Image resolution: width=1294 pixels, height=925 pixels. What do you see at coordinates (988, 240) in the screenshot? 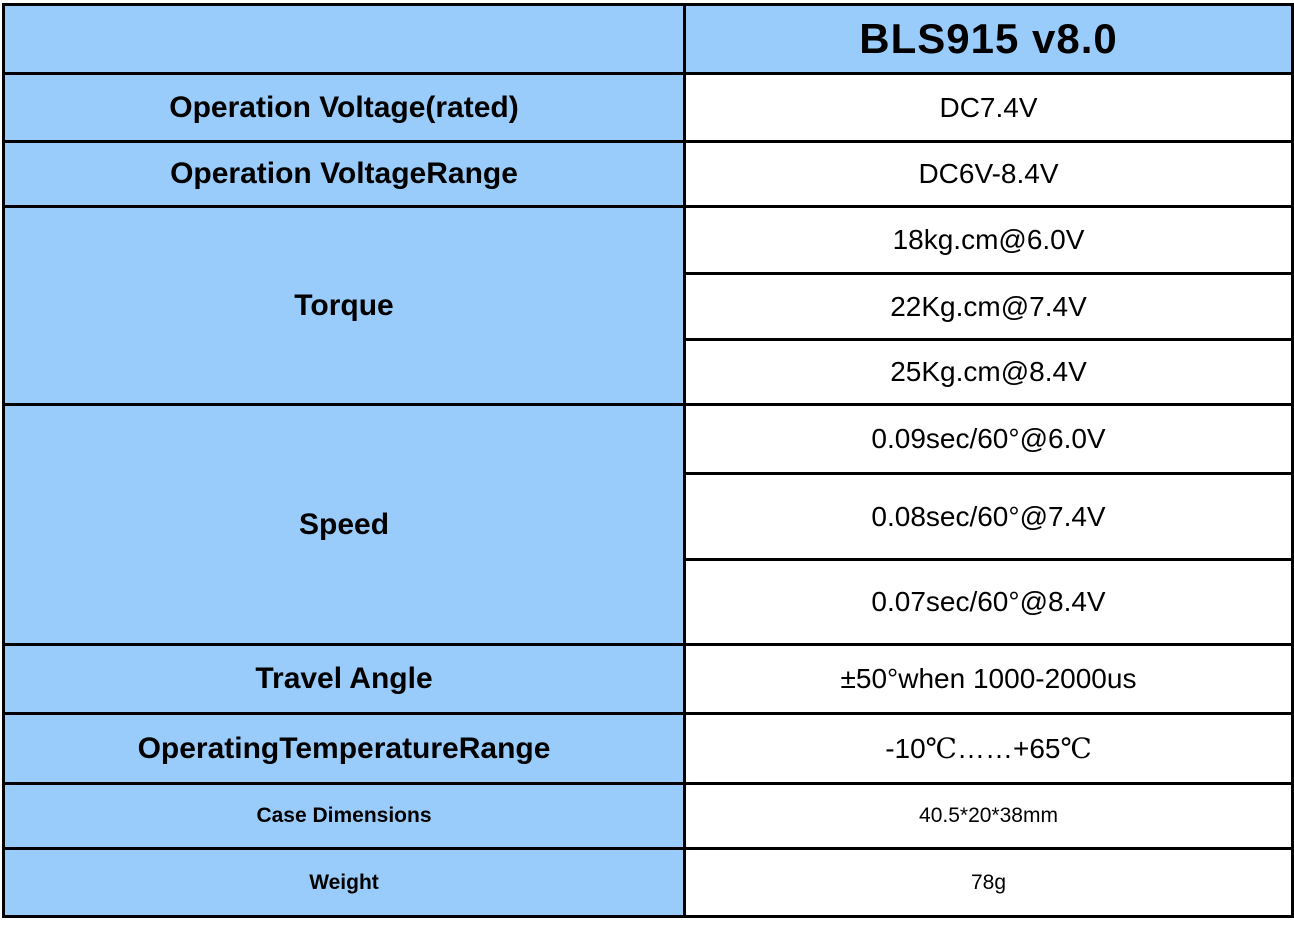
I see `spec-value-torque-6v: 18kg.cm@6.0V` at bounding box center [988, 240].